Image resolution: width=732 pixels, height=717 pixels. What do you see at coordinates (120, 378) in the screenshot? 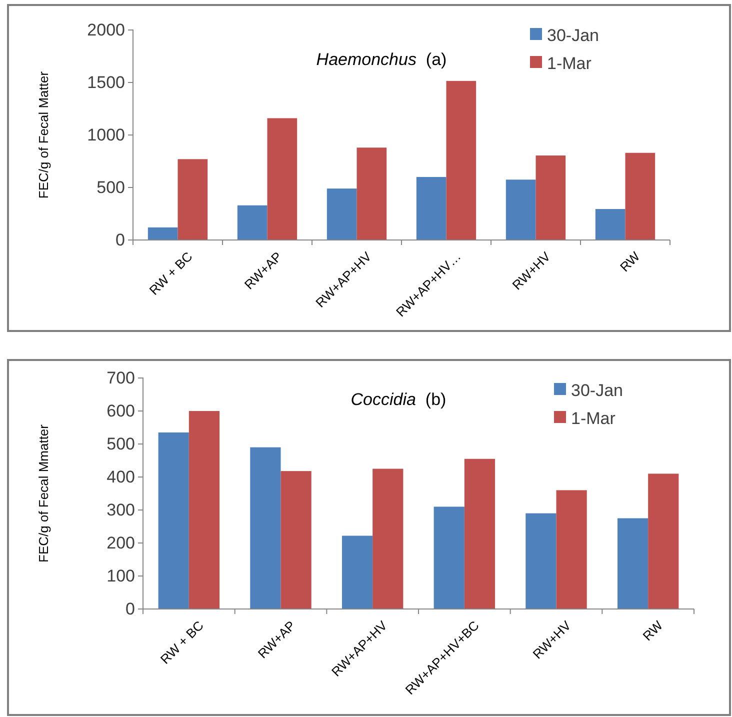
I see `y-tick-label: 700` at bounding box center [120, 378].